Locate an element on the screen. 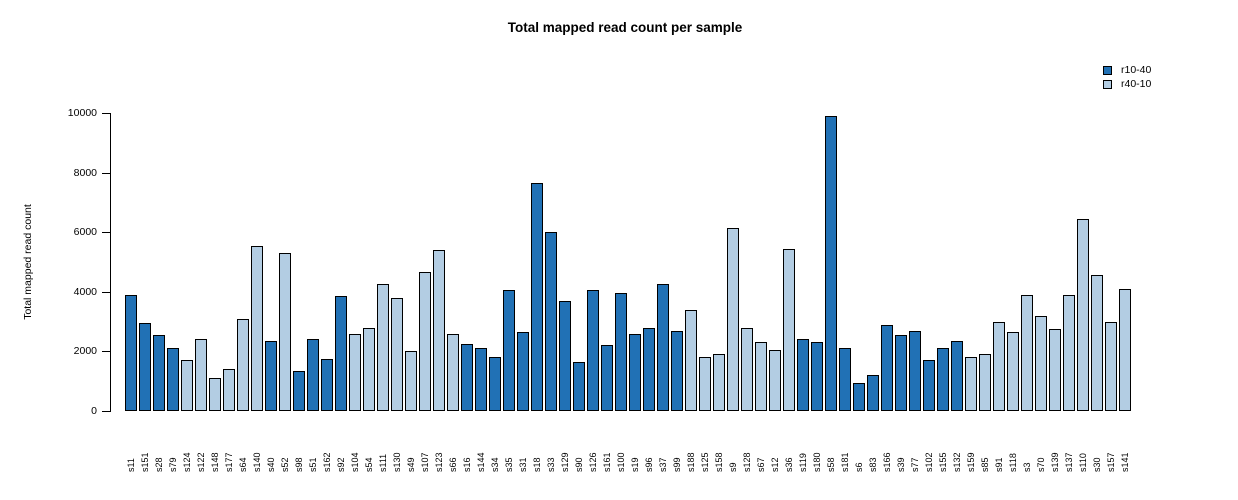 Image resolution: width=1238 pixels, height=500 pixels. legend-entry: r10-40 is located at coordinates (1127, 70).